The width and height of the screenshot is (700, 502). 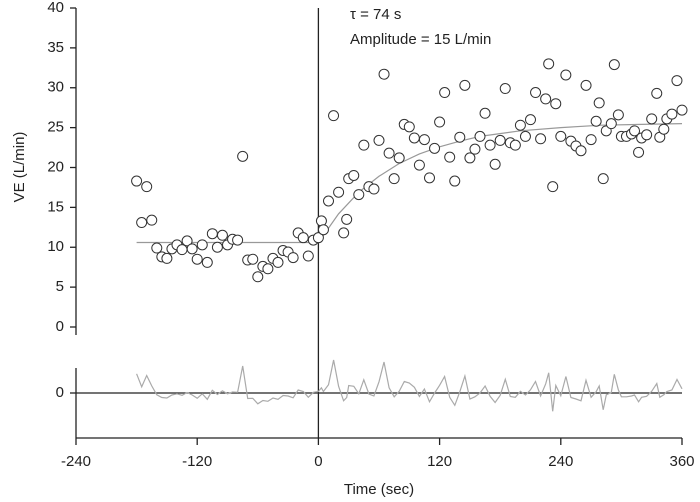 What do you see at coordinates (560, 461) in the screenshot?
I see `x-tick-label: 240` at bounding box center [560, 461].